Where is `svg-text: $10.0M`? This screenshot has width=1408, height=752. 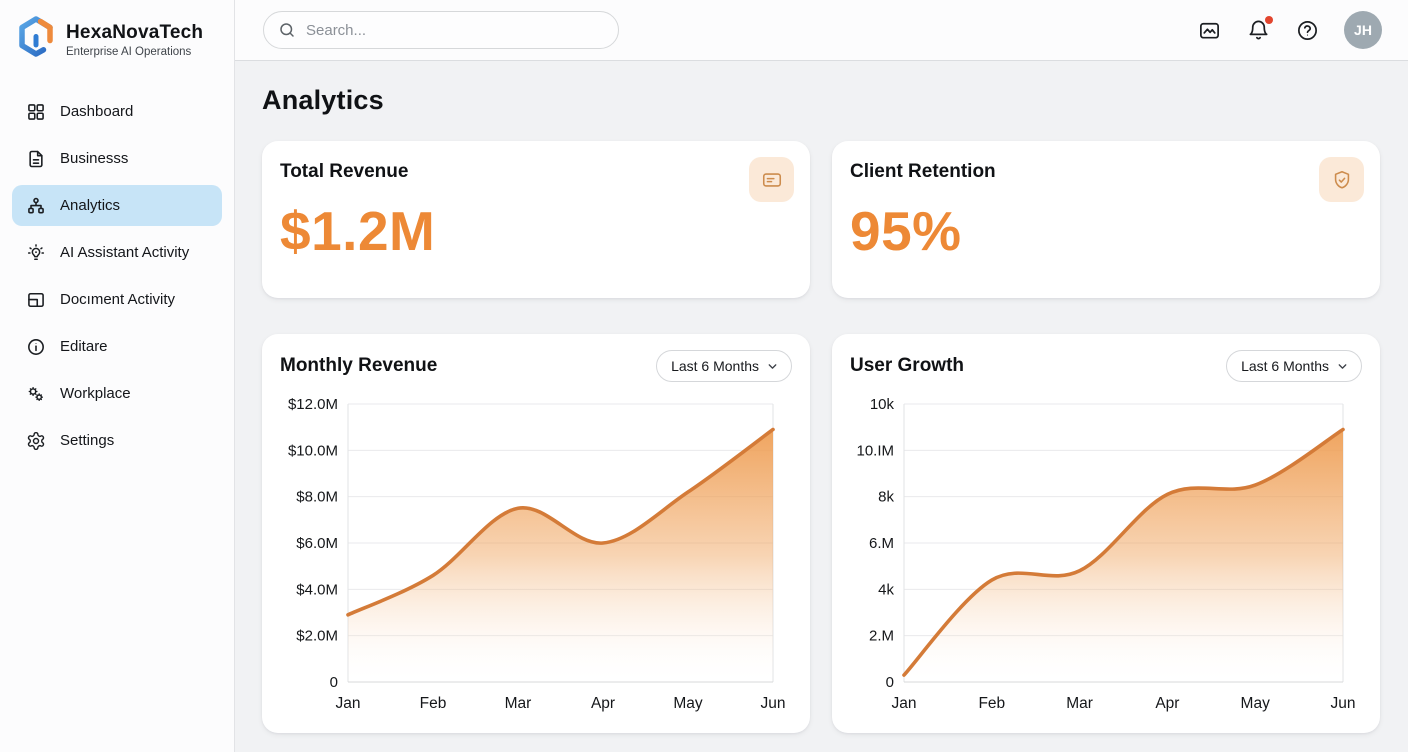 svg-text: $10.0M is located at coordinates (313, 450).